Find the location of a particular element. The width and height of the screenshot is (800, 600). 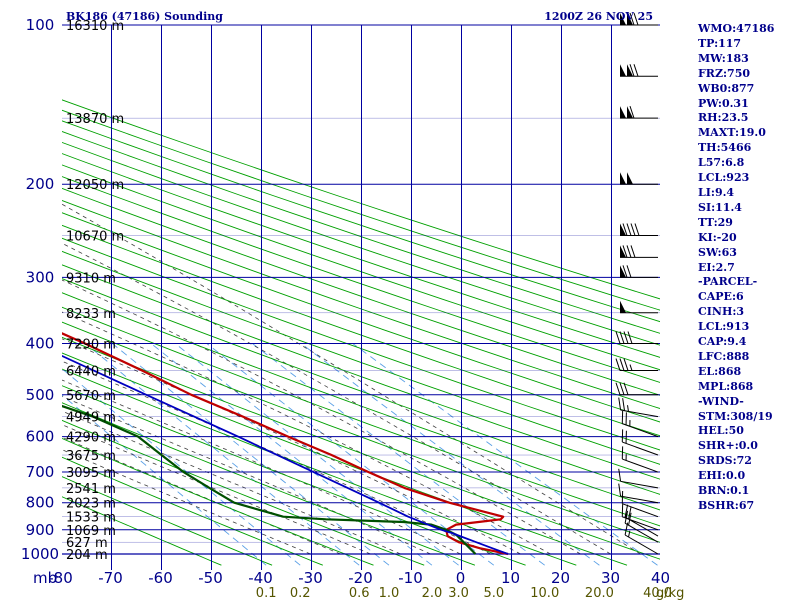

height-label: 4290 m is located at coordinates (91, 438).